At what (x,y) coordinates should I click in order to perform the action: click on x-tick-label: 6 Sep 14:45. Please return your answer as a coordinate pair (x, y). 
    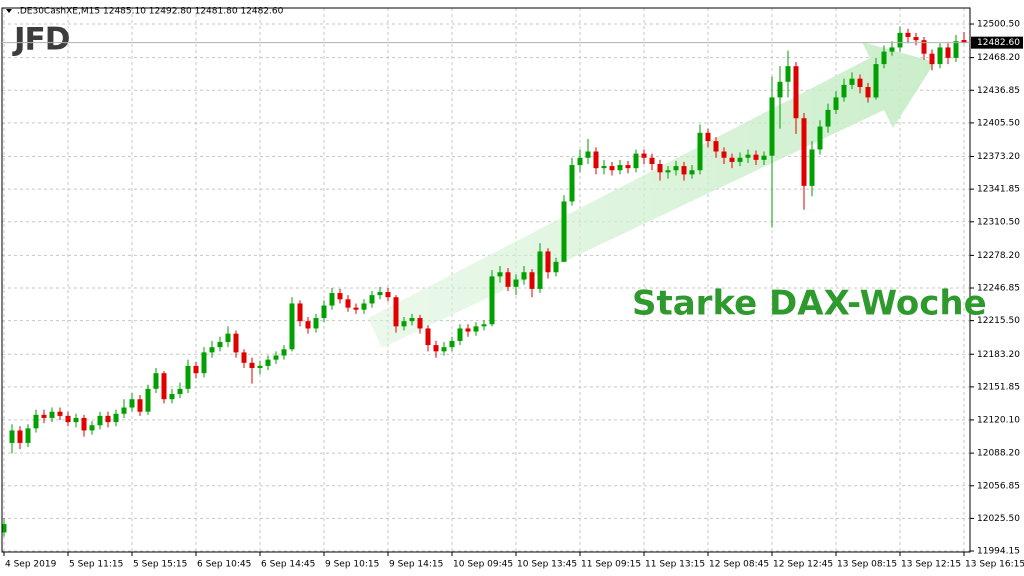
    Looking at the image, I should click on (288, 565).